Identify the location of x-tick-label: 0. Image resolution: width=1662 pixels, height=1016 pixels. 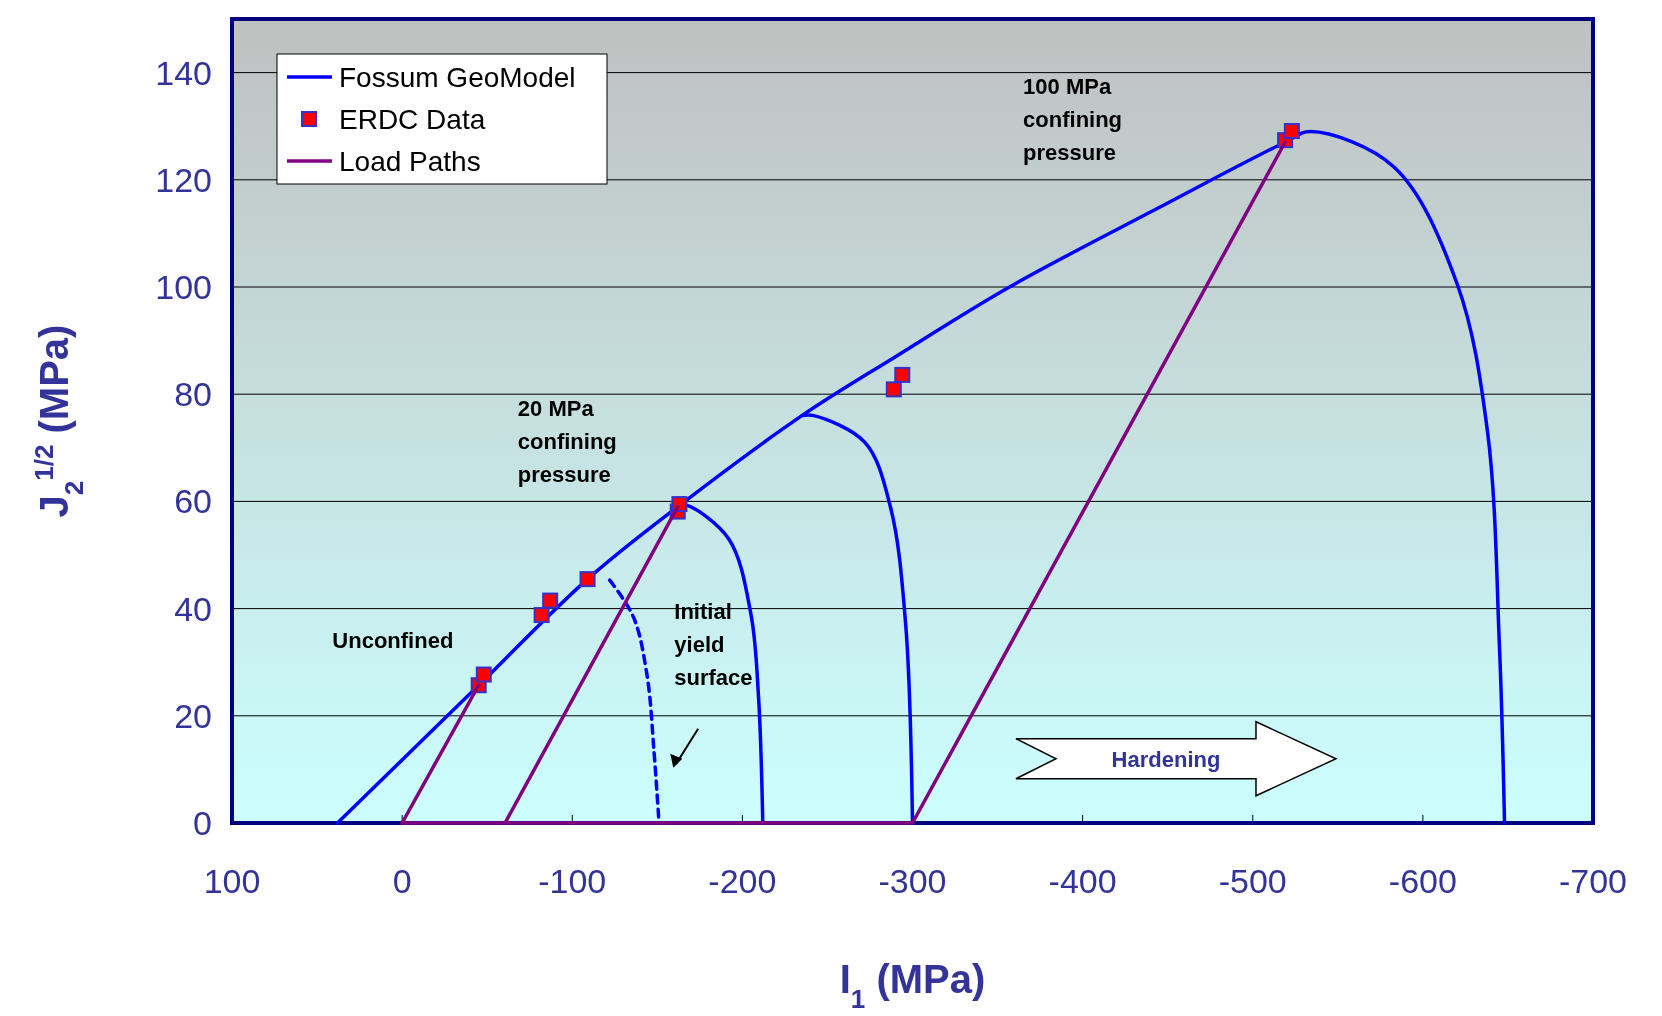
(402, 881).